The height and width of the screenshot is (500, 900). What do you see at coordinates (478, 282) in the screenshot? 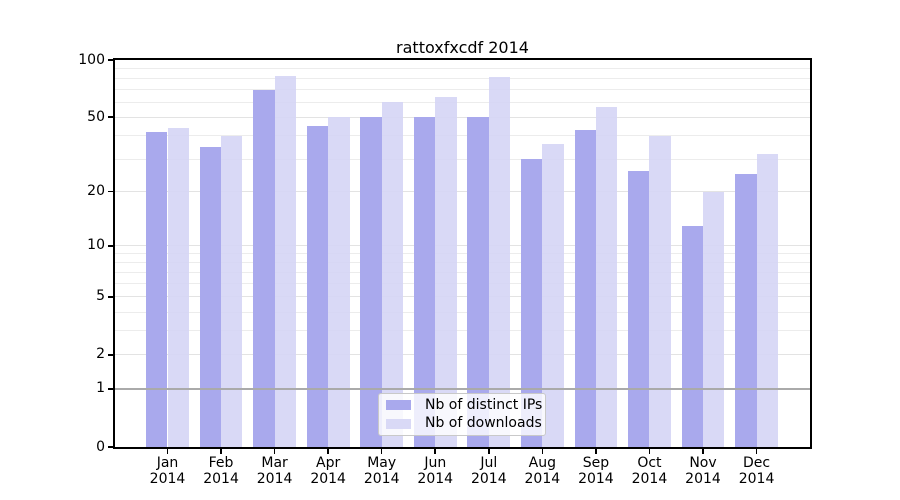
I see `bar-jul-s0` at bounding box center [478, 282].